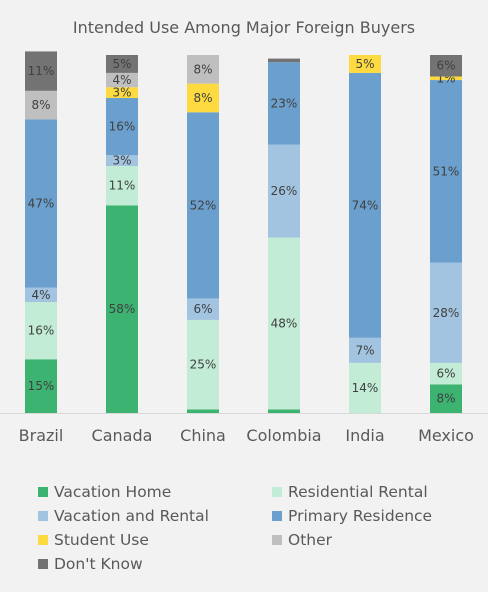  I want to click on data-label-mexico-residential-rental: 6%, so click(445, 374).